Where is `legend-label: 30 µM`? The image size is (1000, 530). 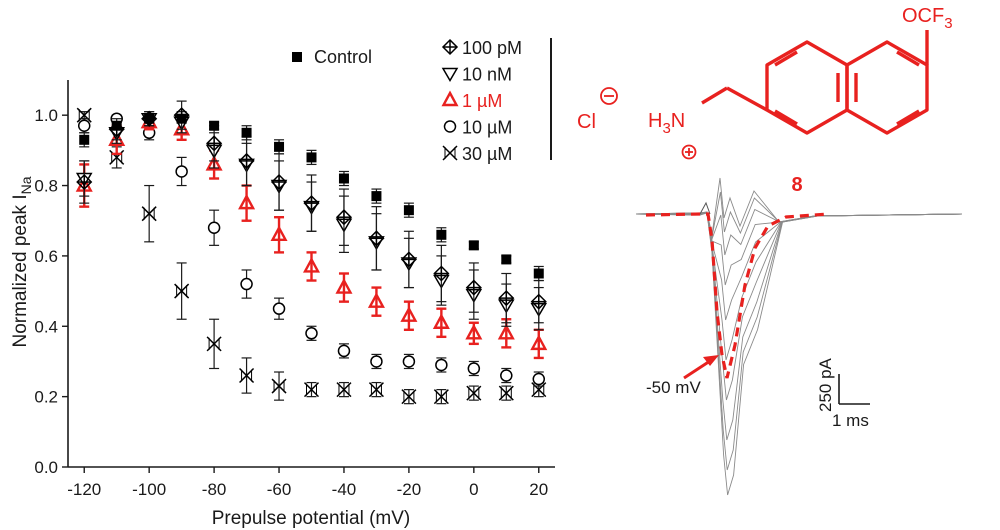 legend-label: 30 µM is located at coordinates (487, 154).